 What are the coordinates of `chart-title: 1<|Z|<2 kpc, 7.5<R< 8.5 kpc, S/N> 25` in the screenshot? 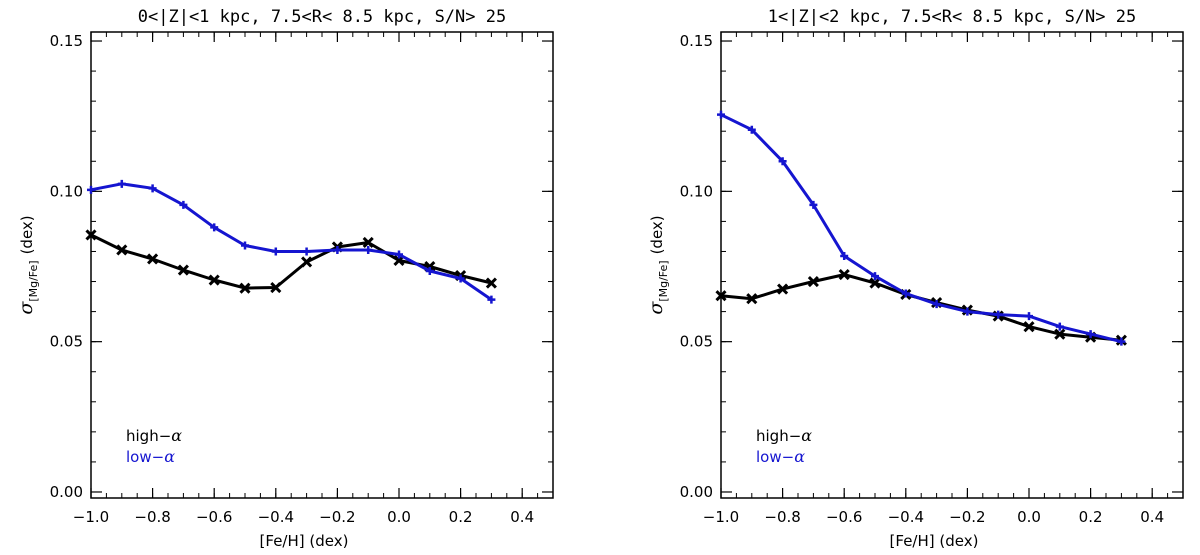 It's located at (952, 17).